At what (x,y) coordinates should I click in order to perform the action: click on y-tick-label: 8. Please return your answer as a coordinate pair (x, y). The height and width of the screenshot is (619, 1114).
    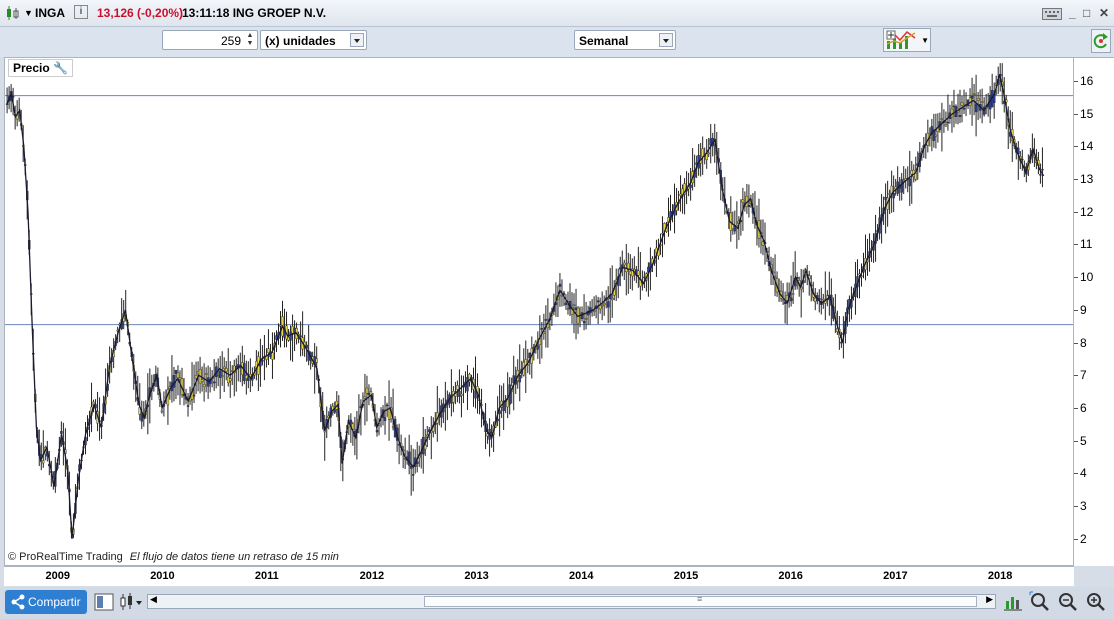
    Looking at the image, I should click on (1083, 342).